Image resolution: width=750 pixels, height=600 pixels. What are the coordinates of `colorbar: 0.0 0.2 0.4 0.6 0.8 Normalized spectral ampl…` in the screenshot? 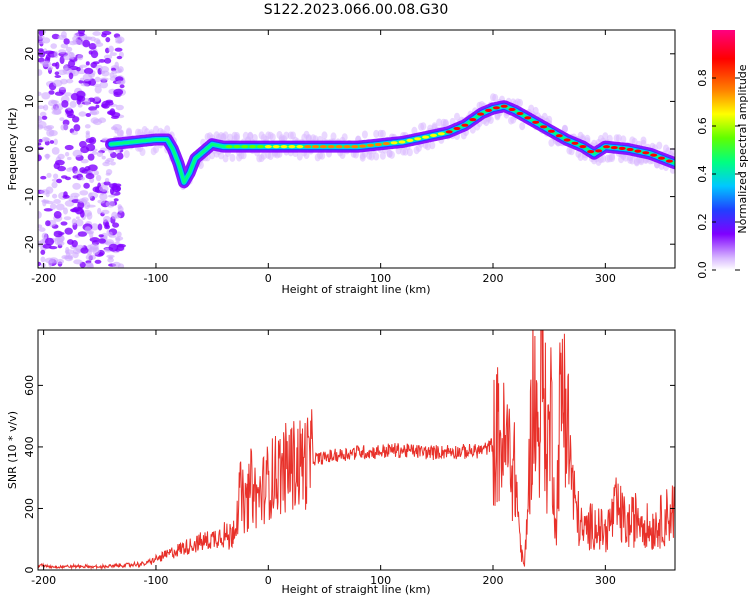 It's located at (722, 154).